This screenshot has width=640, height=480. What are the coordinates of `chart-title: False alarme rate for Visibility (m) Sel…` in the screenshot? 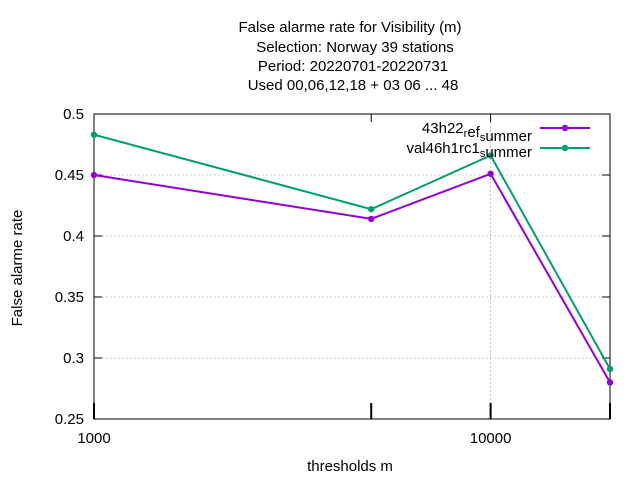 It's located at (349, 56).